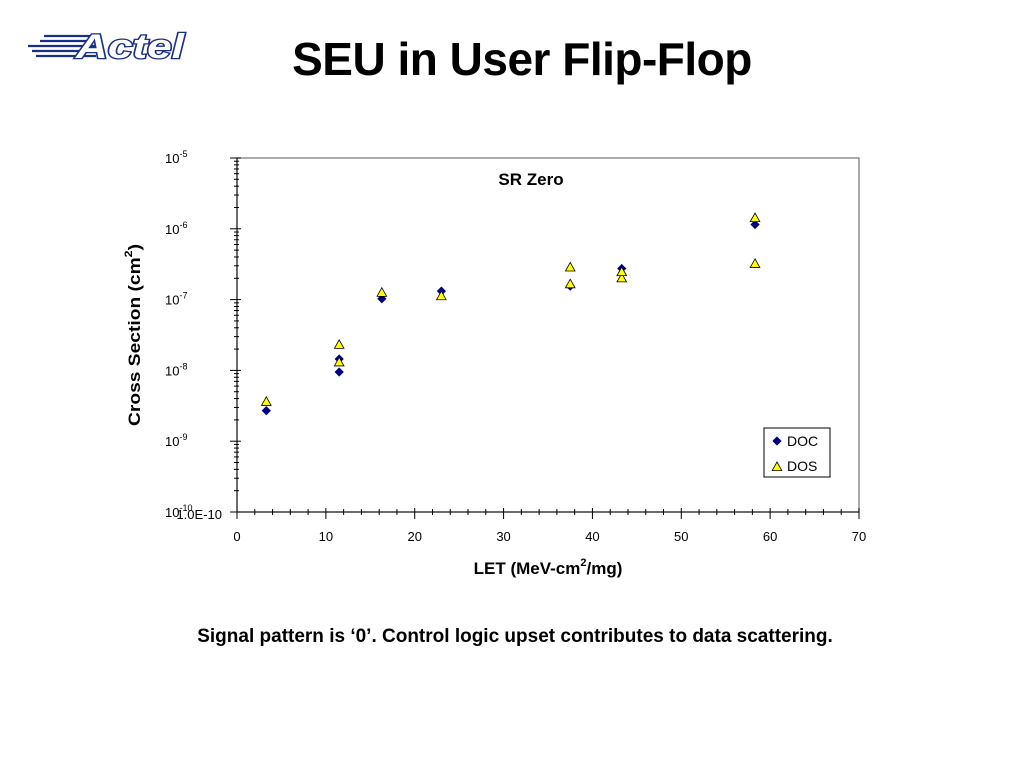 Image resolution: width=1024 pixels, height=768 pixels. What do you see at coordinates (548, 513) in the screenshot?
I see `x-ticks` at bounding box center [548, 513].